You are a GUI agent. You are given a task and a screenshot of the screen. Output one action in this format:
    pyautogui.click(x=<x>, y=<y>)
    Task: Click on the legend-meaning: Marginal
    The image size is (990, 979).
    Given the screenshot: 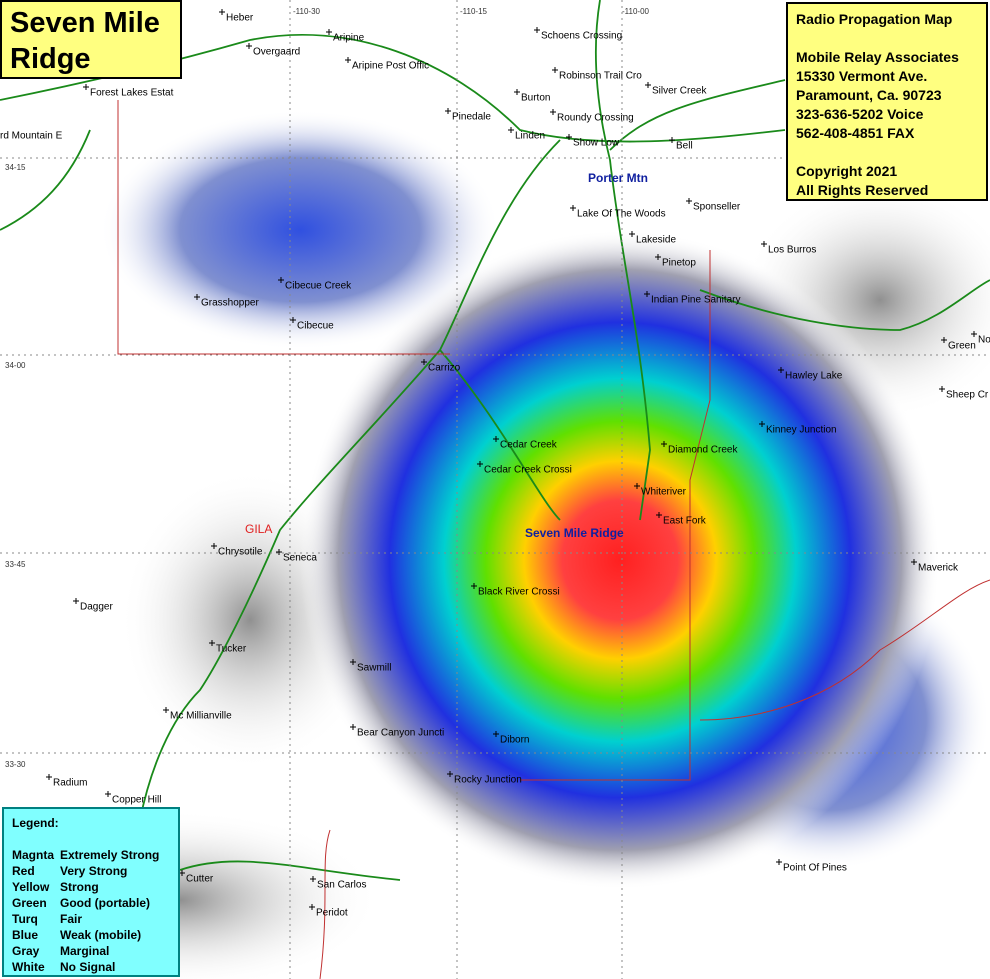 What is the action you would take?
    pyautogui.click(x=85, y=951)
    